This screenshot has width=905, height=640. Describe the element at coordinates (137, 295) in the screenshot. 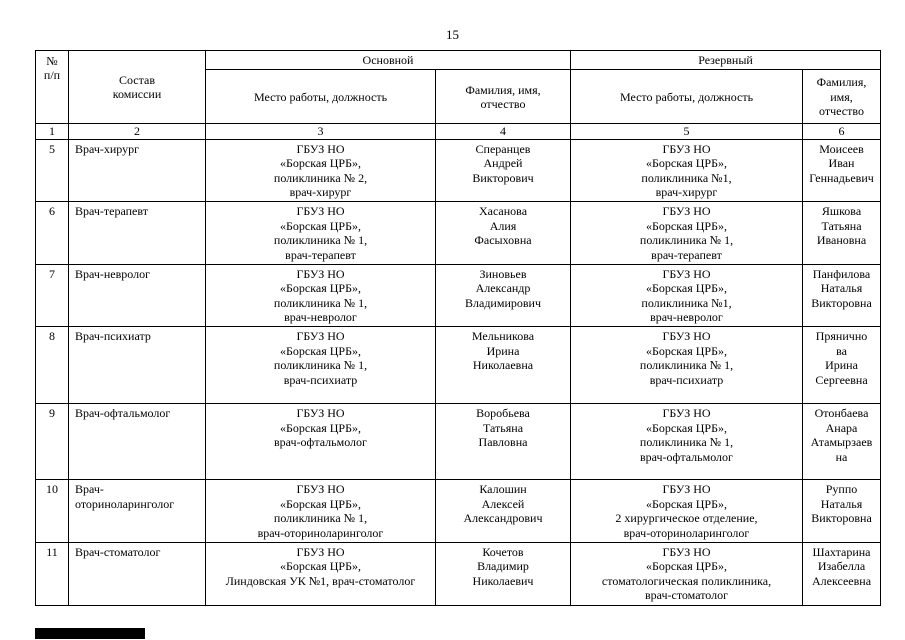

I see `commission-role: Врач-невролог` at that location.